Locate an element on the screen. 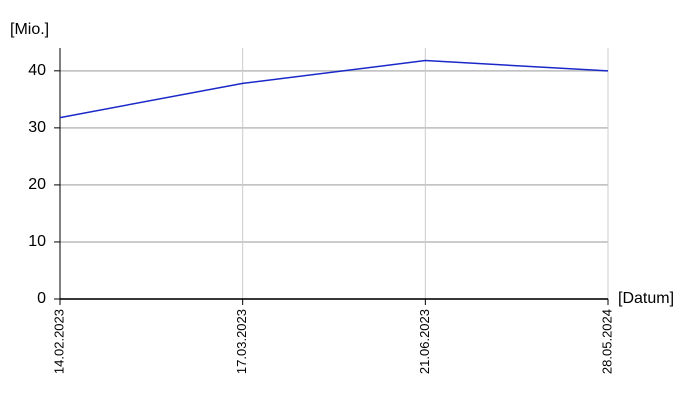  x-tick-label: 21.06.2023 is located at coordinates (424, 341).